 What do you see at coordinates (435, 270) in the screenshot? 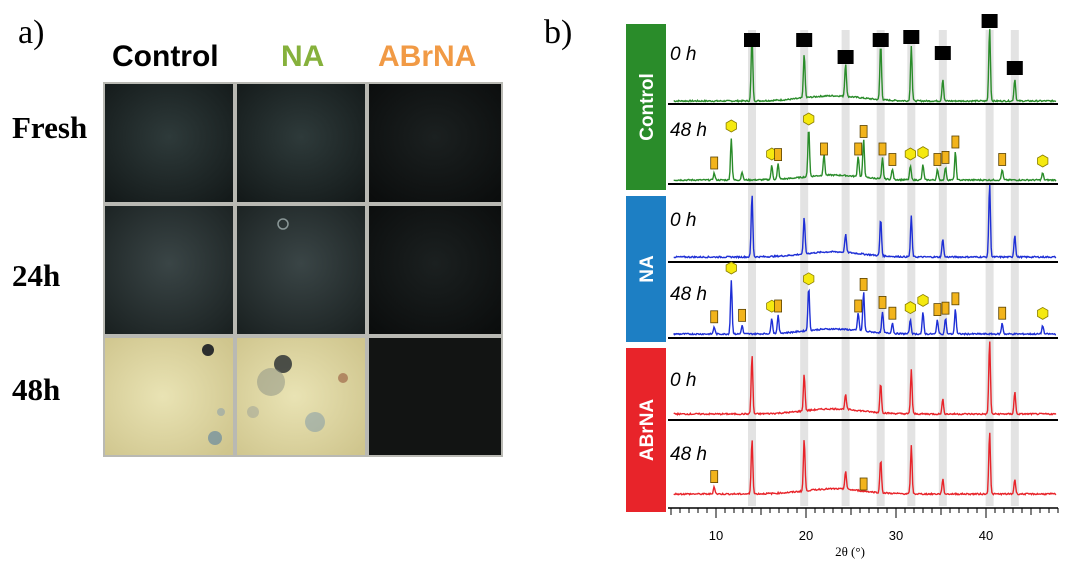
I see `film-abrna-24h` at bounding box center [435, 270].